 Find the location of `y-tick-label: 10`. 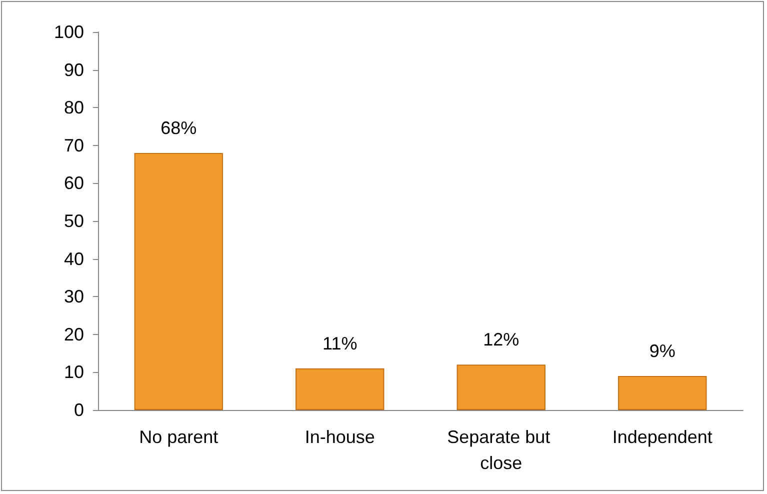

y-tick-label: 10 is located at coordinates (74, 372).